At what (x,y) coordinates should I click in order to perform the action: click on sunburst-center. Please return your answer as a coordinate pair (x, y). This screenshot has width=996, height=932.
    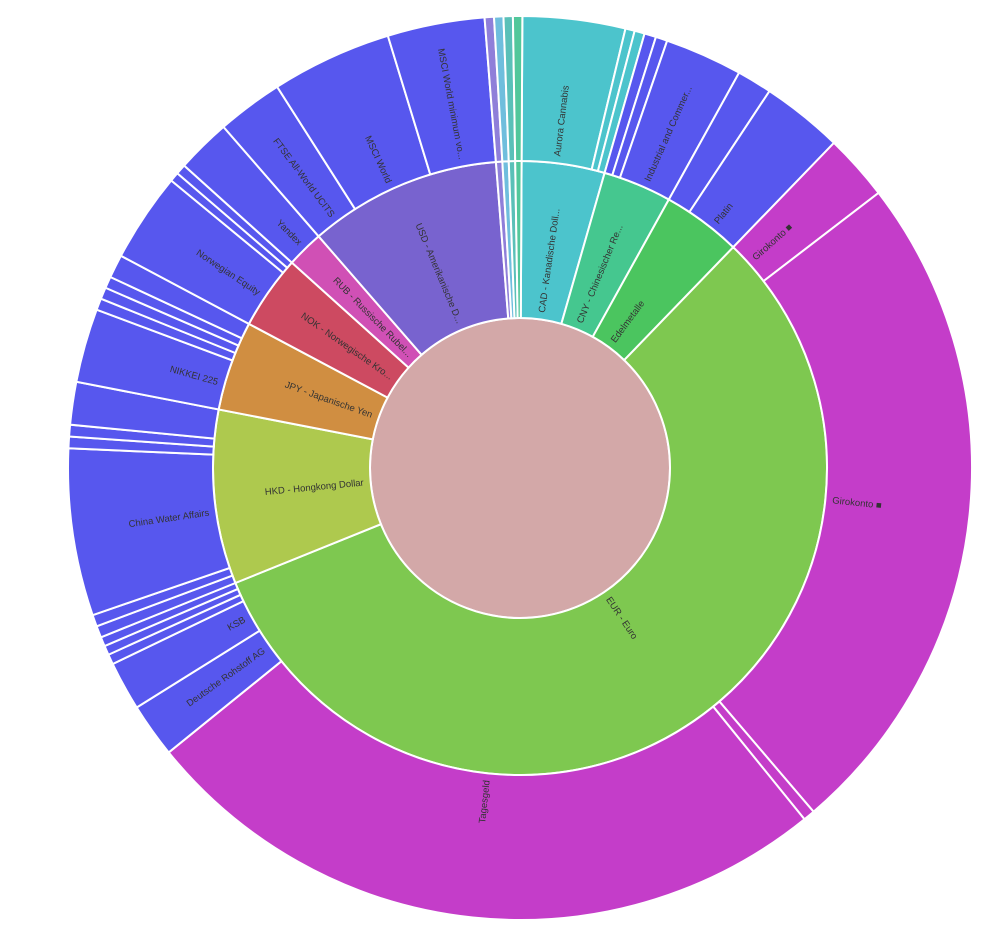
    Looking at the image, I should click on (520, 468).